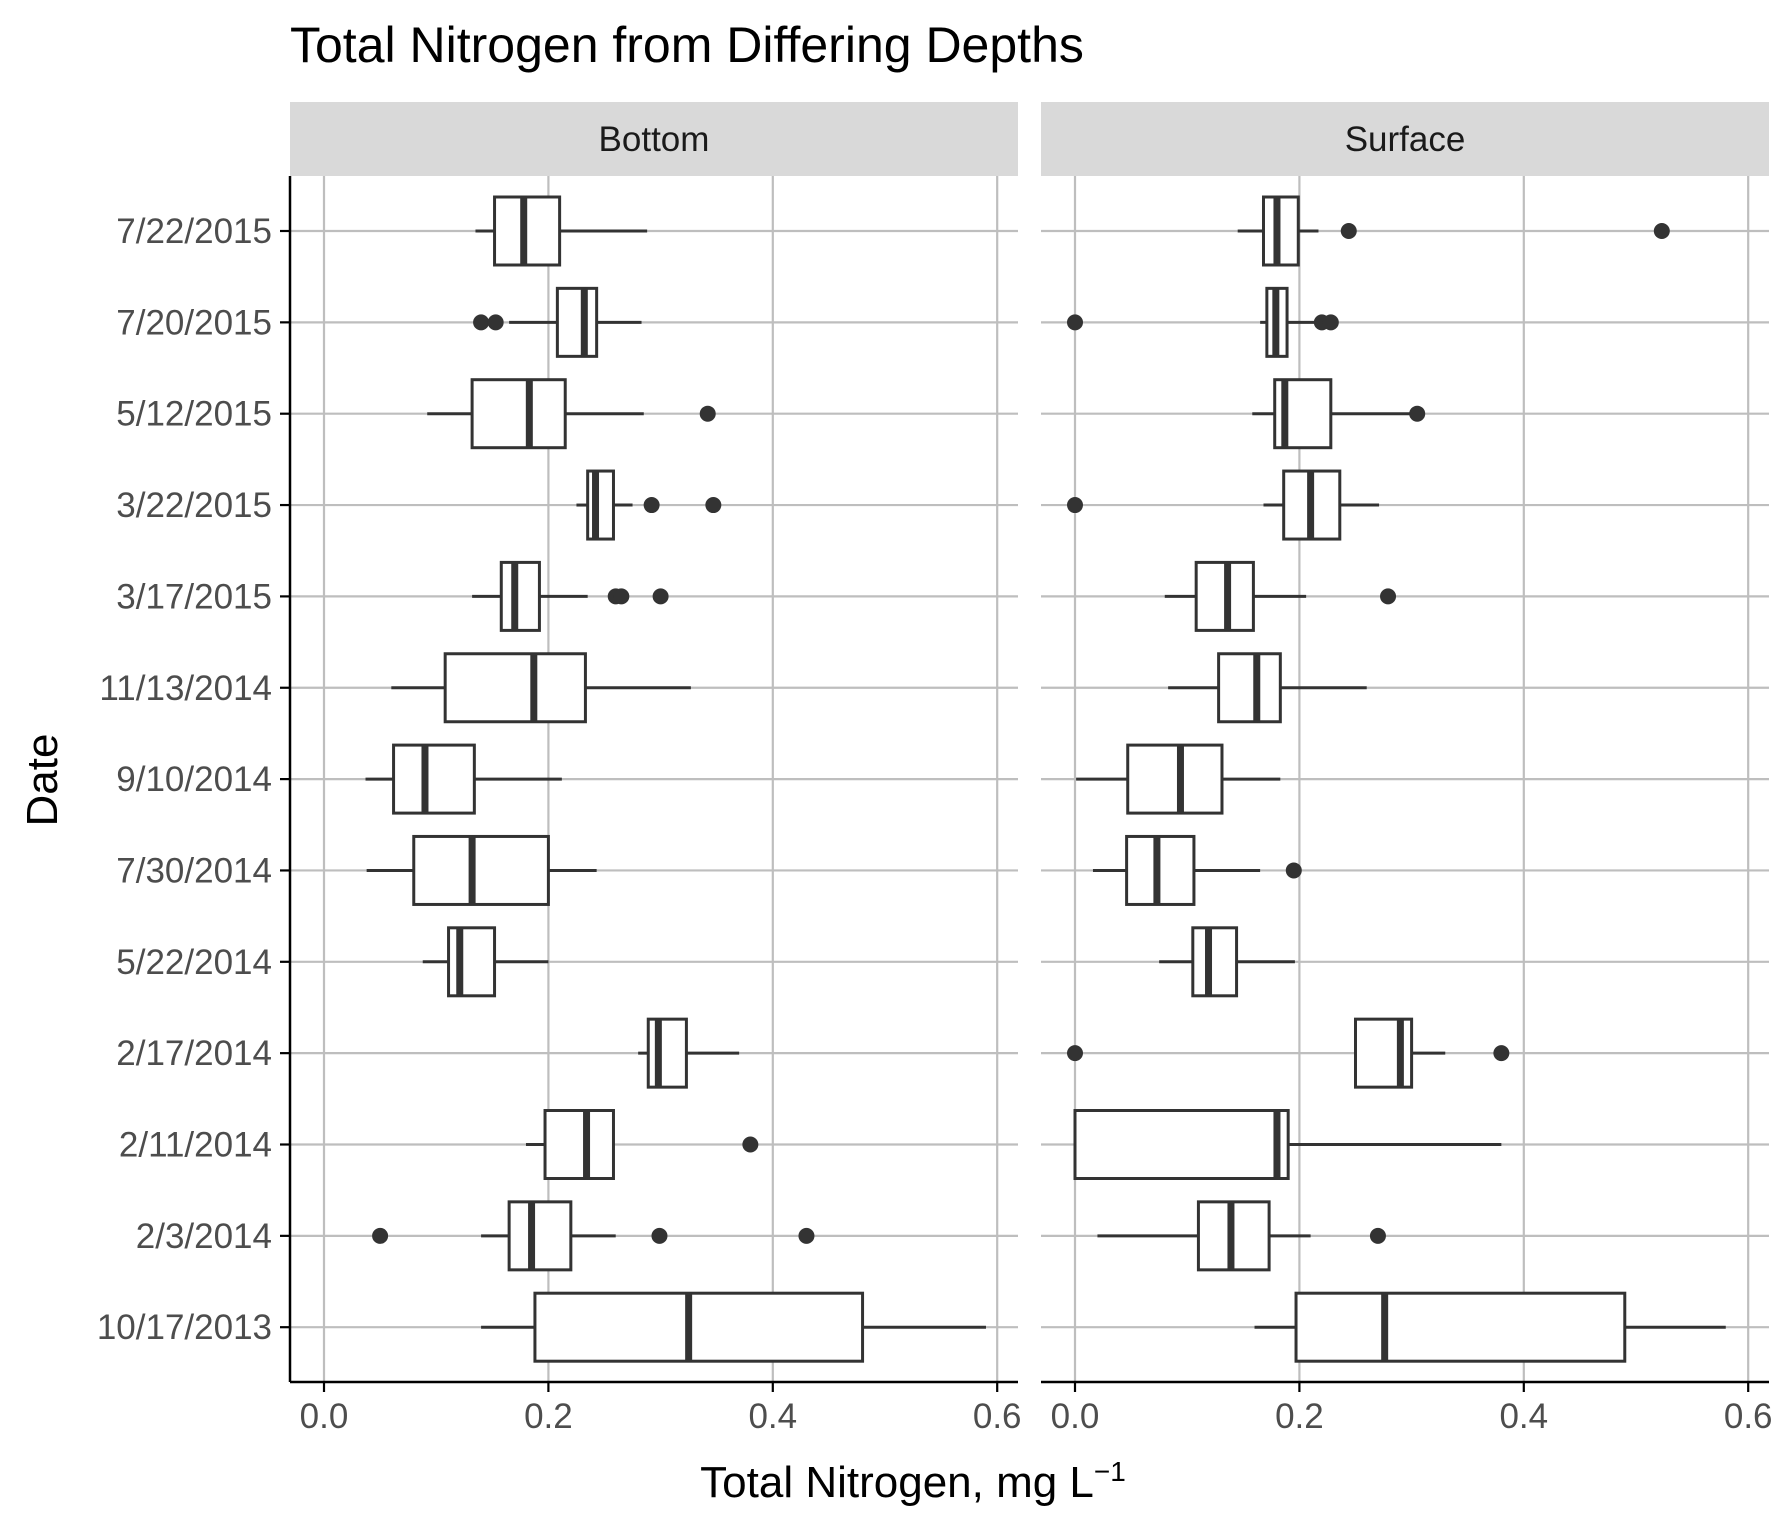 Image resolution: width=1781 pixels, height=1531 pixels. What do you see at coordinates (194, 596) in the screenshot?
I see `y-tick-label: 3/17/2015` at bounding box center [194, 596].